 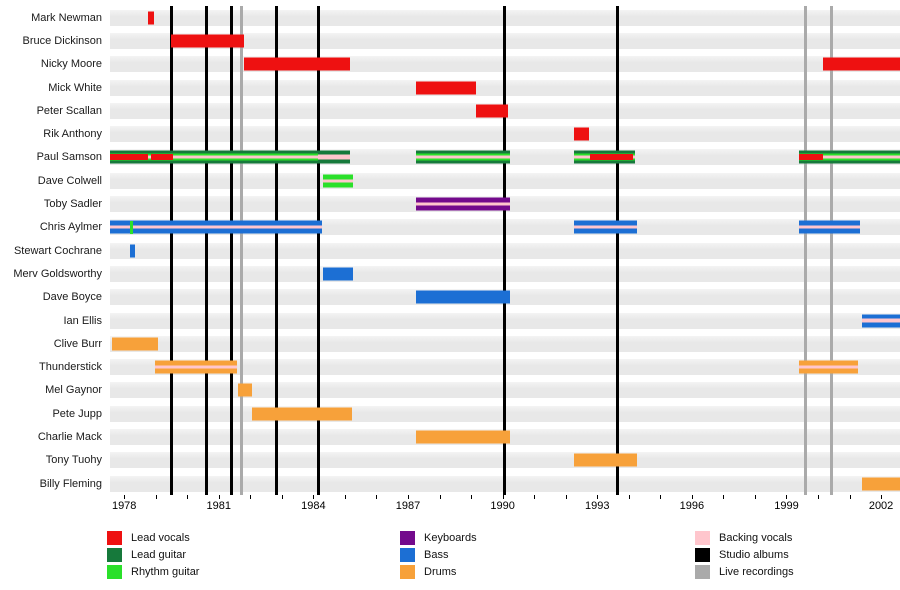 I want to click on member-name: Clive Burr, so click(x=77, y=343).